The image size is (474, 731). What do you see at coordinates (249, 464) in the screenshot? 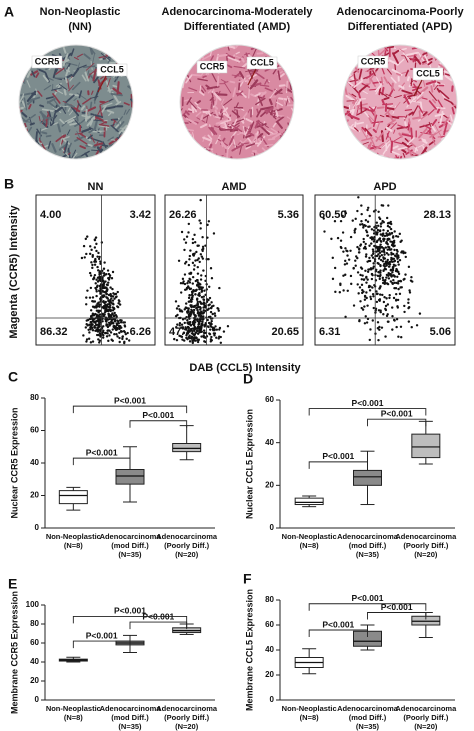
I see `y-axis-label: Nuclear CCL5 Expression` at bounding box center [249, 464].